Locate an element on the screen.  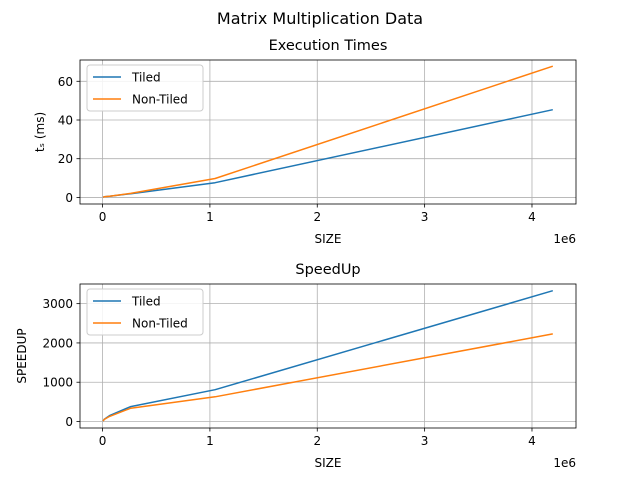
y-axis-label: SPEEDUP is located at coordinates (22, 355).